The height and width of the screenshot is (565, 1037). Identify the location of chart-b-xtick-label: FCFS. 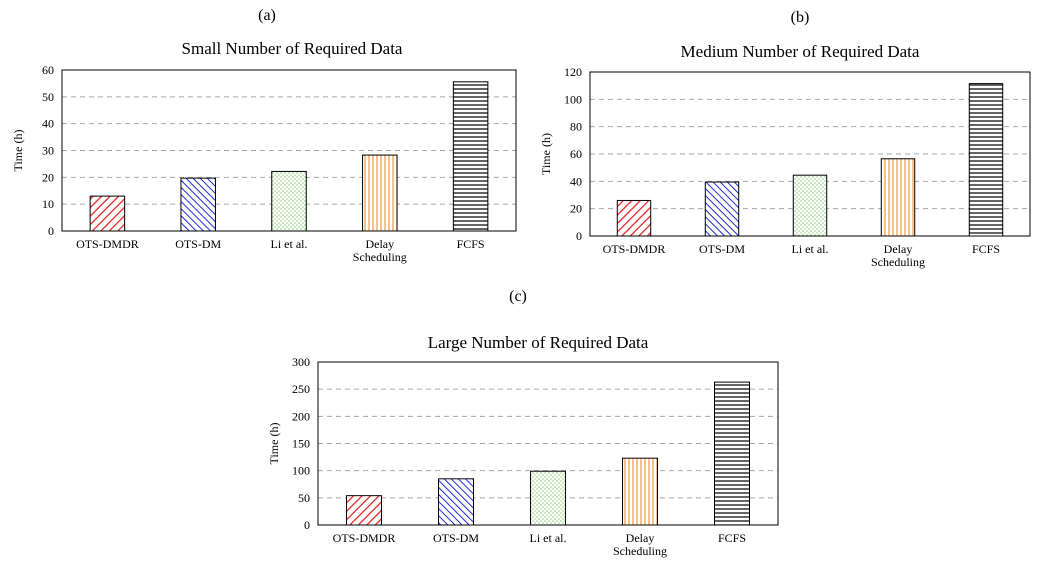
(986, 249).